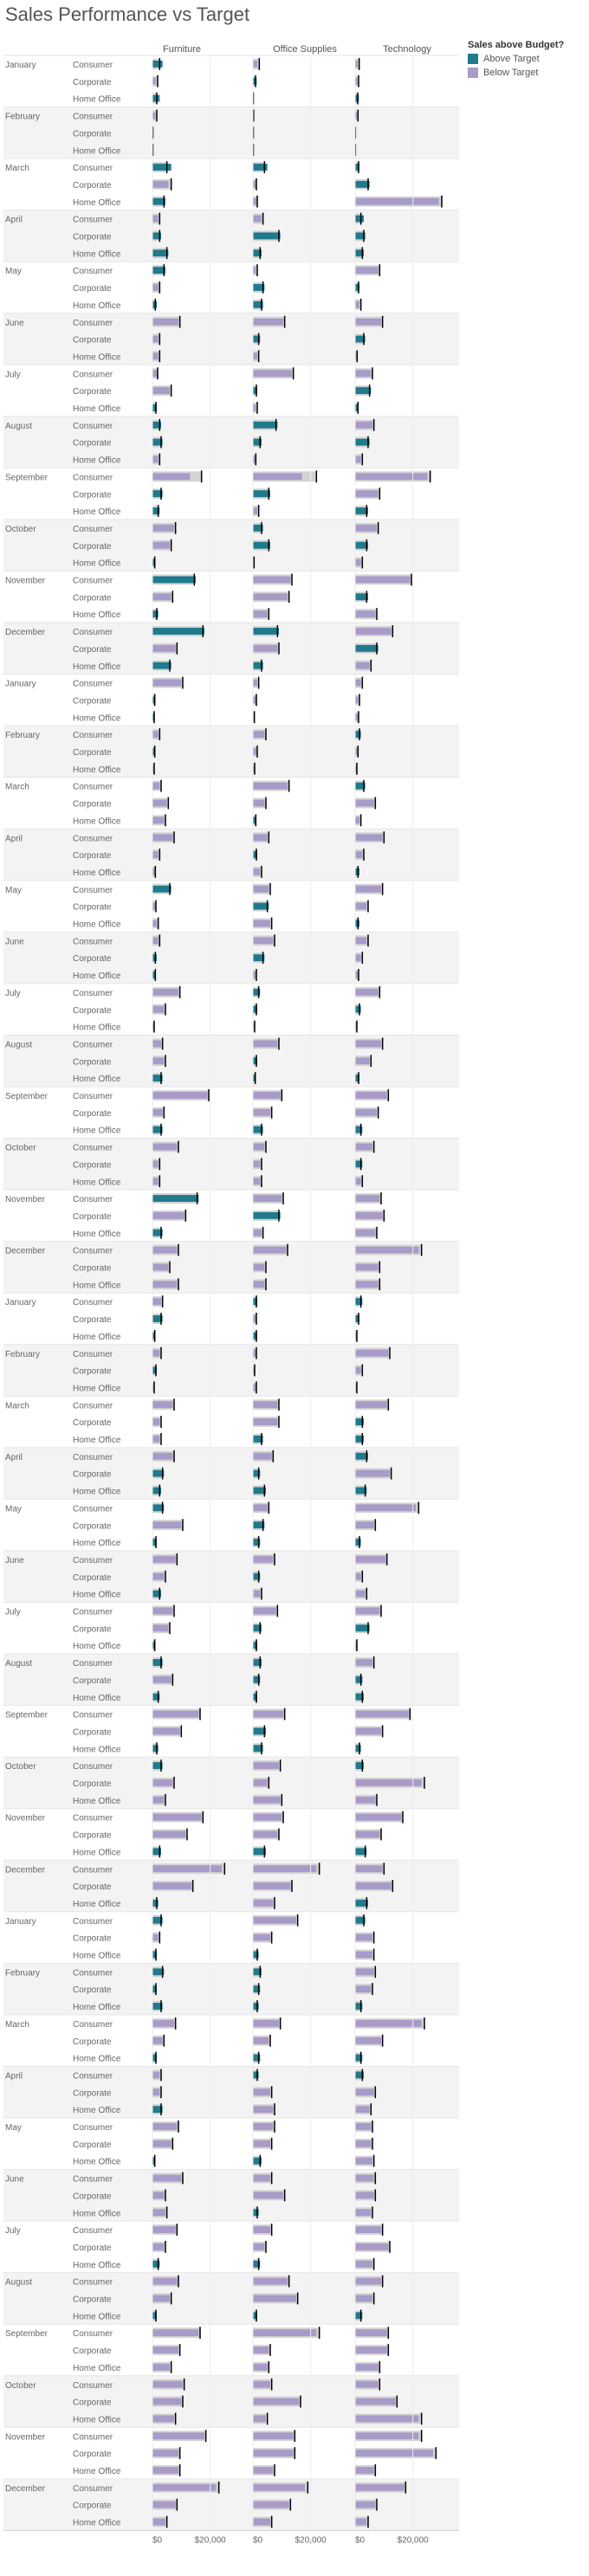 This screenshot has width=589, height=2576. I want to click on month-label: February, so click(22, 1973).